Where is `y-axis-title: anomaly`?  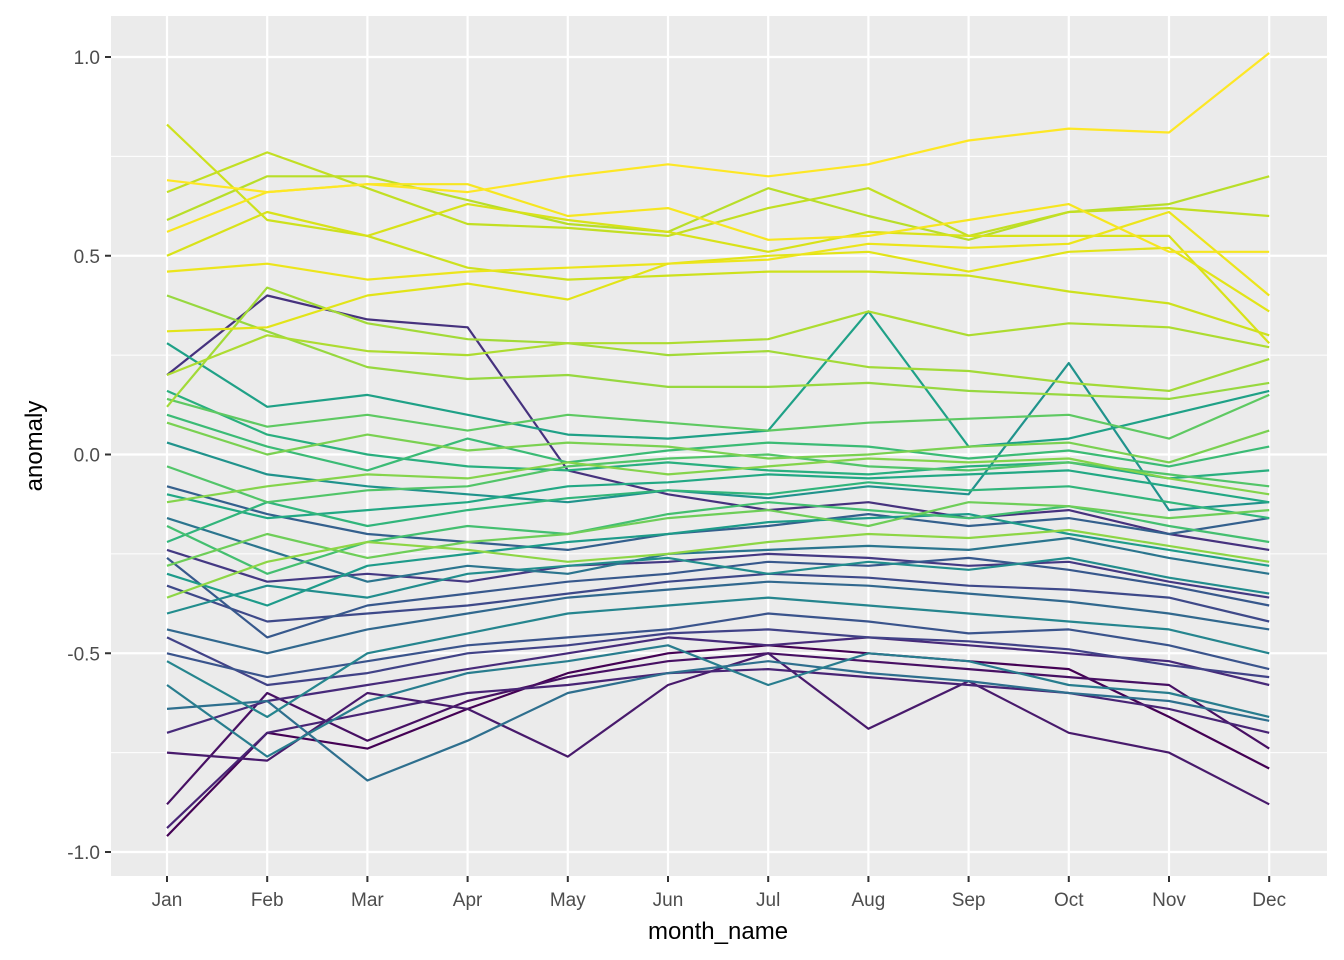
y-axis-title: anomaly is located at coordinates (34, 446).